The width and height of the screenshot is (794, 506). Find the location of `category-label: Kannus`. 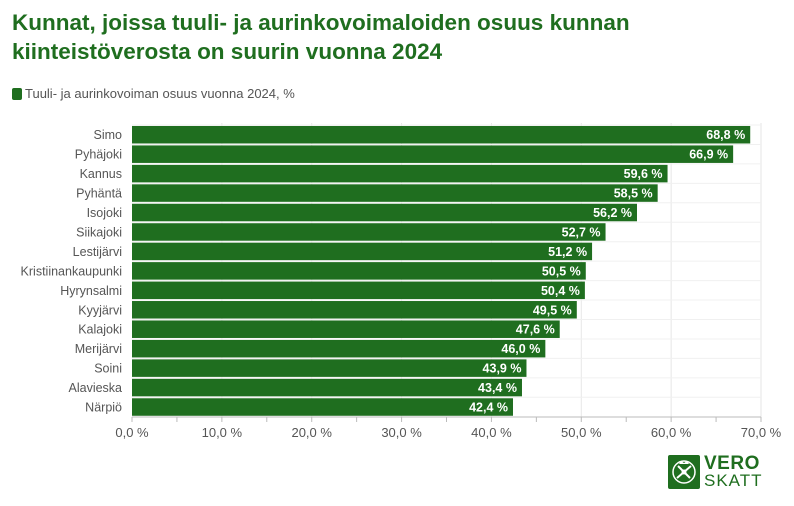

category-label: Kannus is located at coordinates (101, 174).